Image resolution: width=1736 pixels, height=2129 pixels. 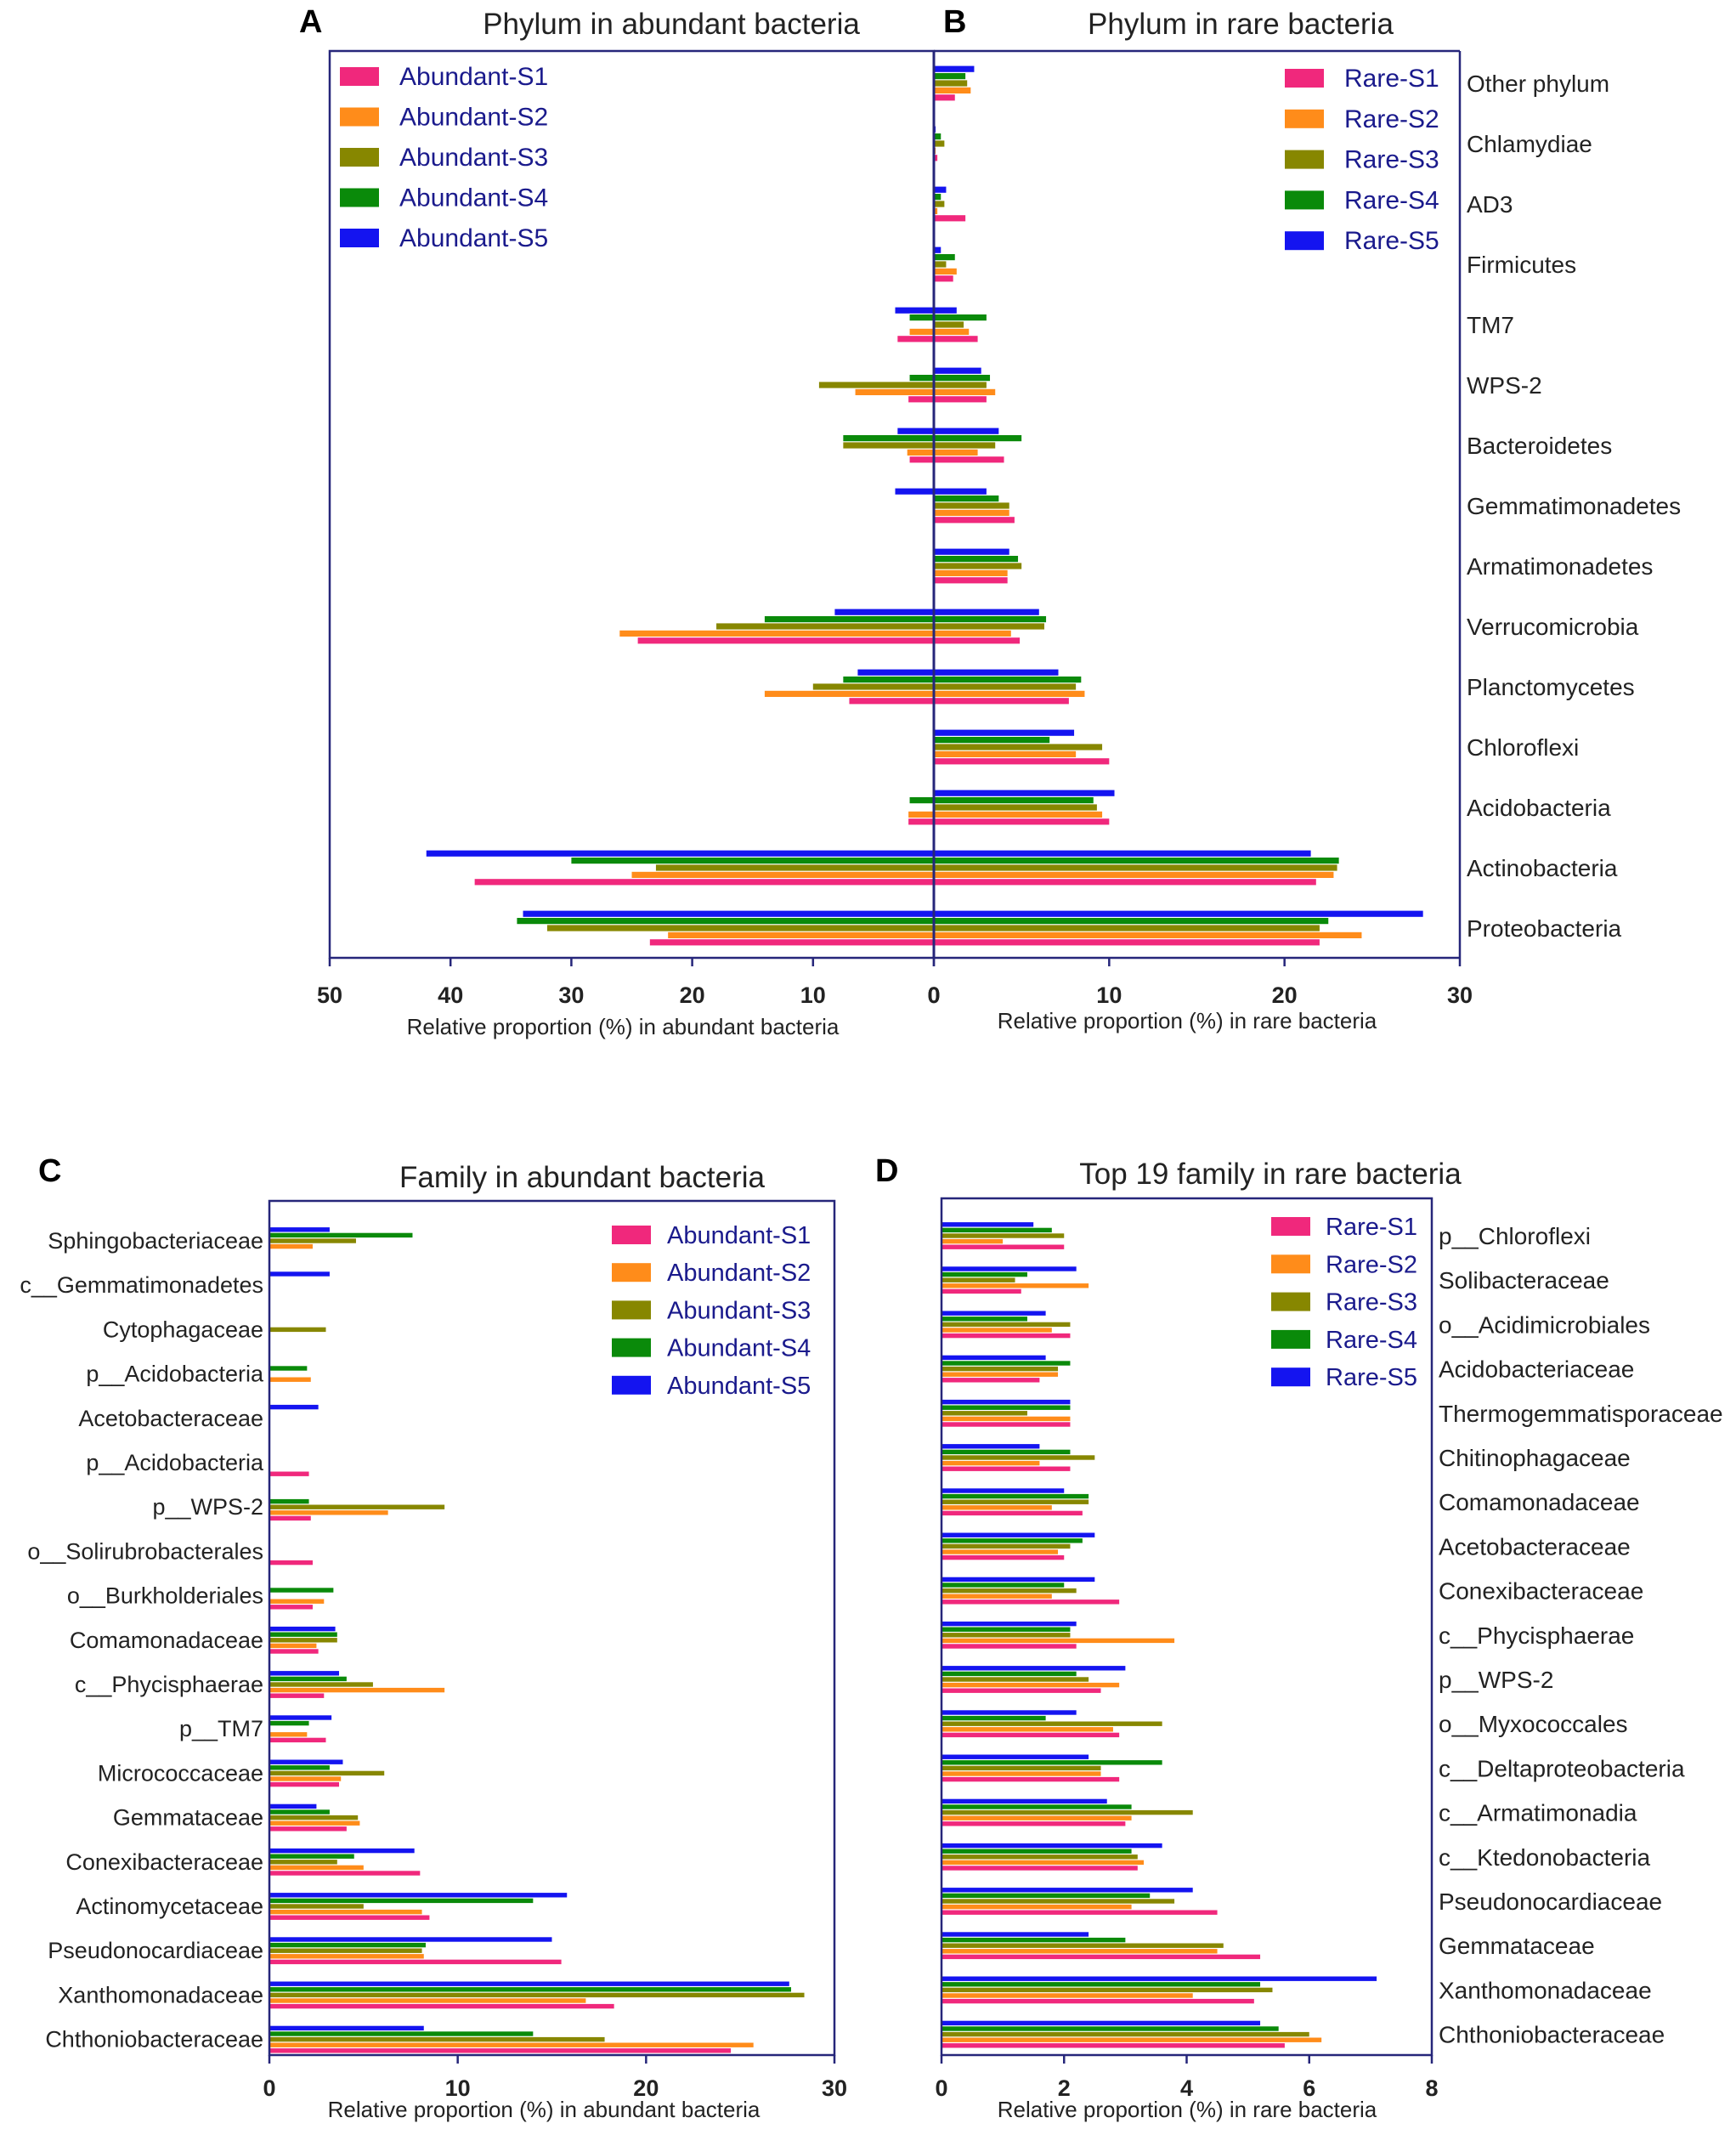 I want to click on panel-letter-d: D, so click(x=887, y=1171).